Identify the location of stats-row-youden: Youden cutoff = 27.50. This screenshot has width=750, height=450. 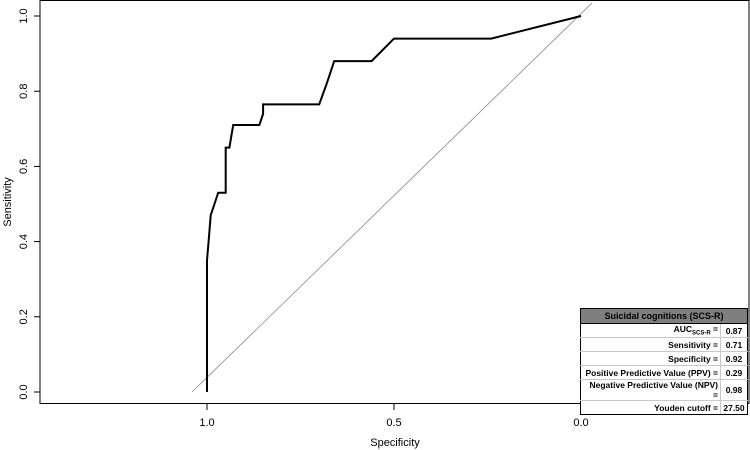
(664, 407).